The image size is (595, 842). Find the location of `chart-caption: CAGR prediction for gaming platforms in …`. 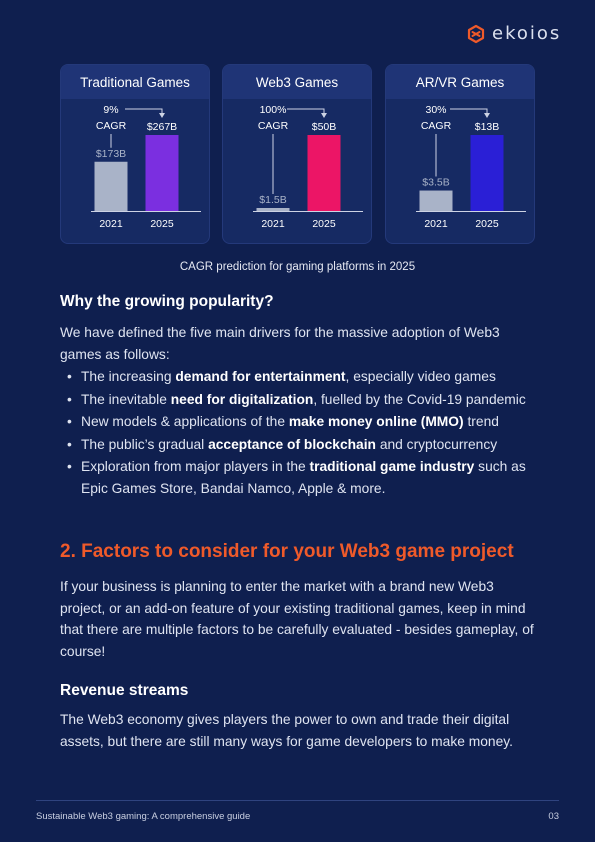

chart-caption: CAGR prediction for gaming platforms in … is located at coordinates (297, 267).